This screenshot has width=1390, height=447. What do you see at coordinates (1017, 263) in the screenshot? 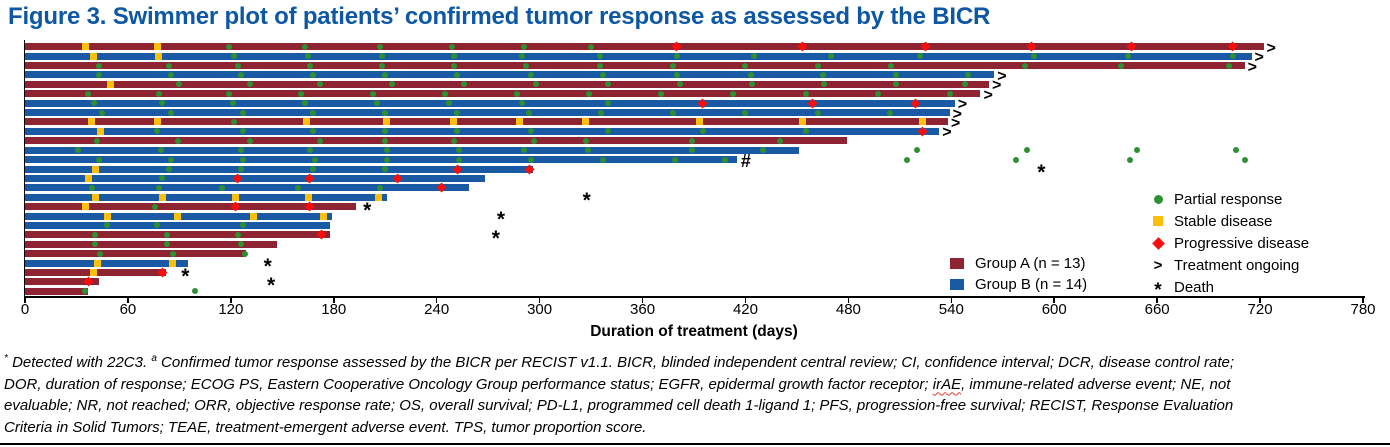
I see `group-legend-item-a: Group A (n = 13)` at bounding box center [1017, 263].